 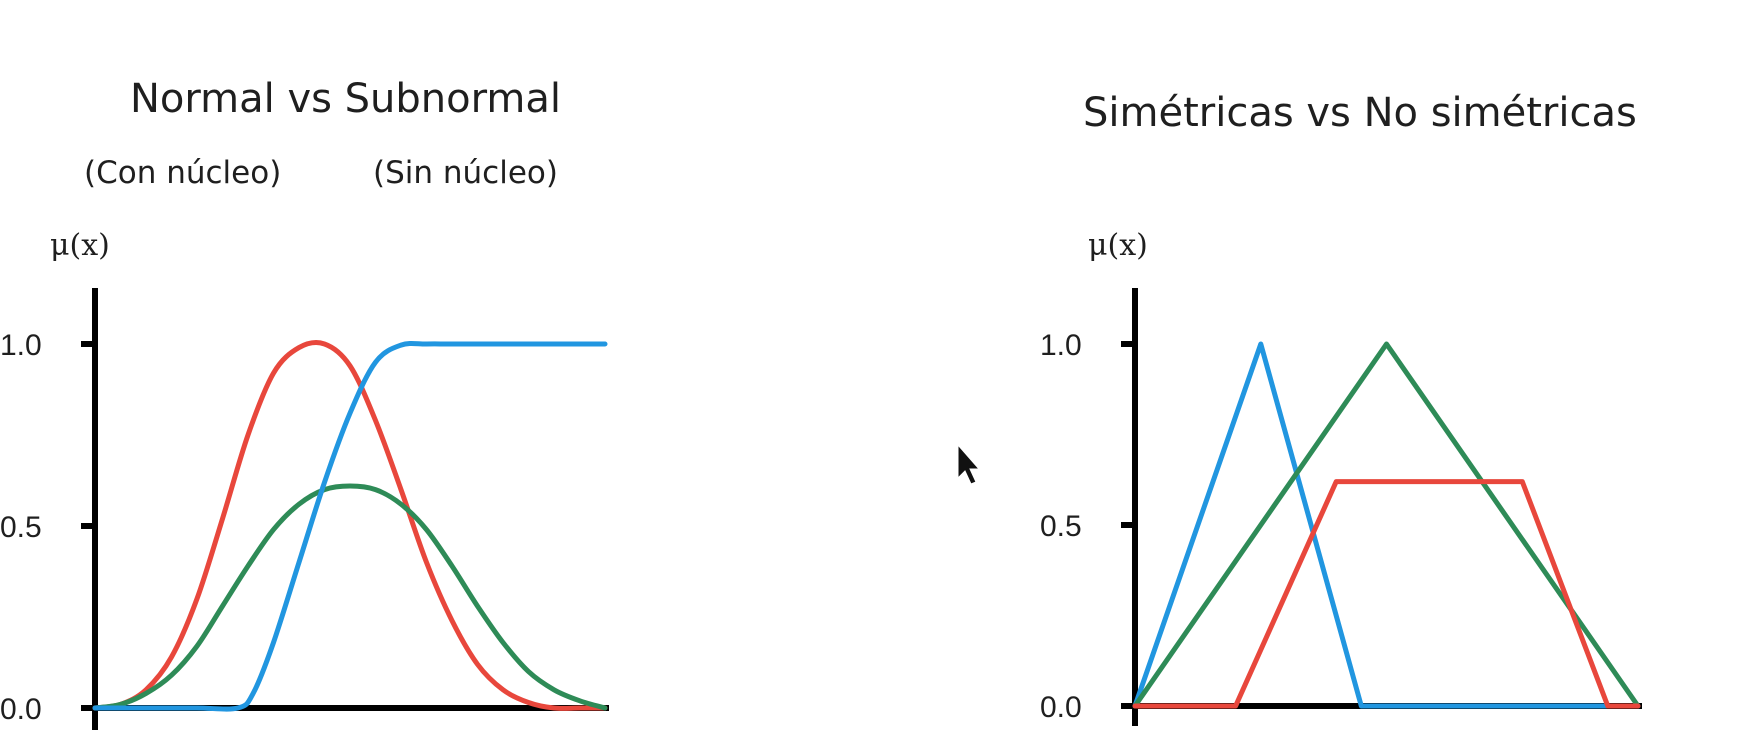 What do you see at coordinates (21, 527) in the screenshot?
I see `y-tick-label-left: 0.5` at bounding box center [21, 527].